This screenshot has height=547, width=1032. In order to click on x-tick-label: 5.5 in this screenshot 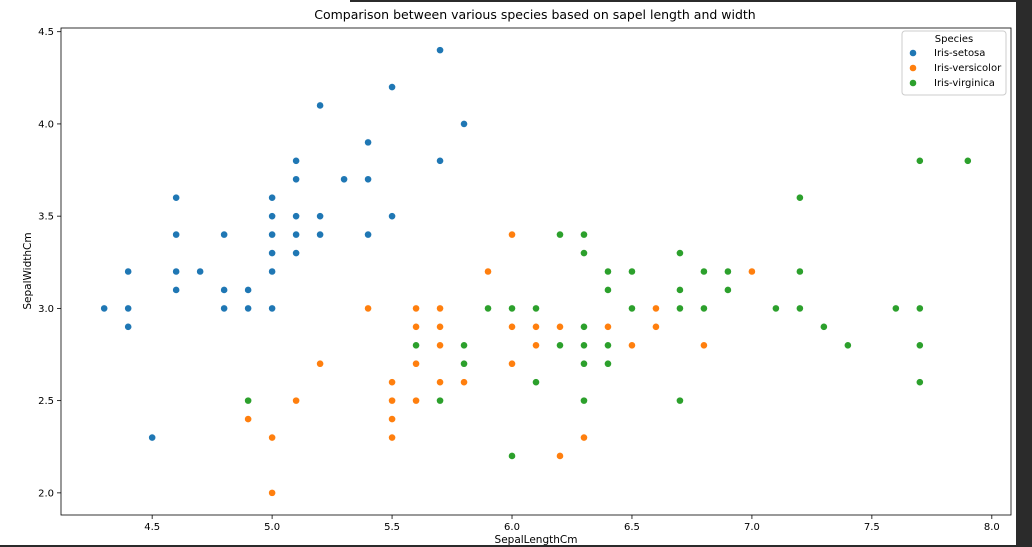, I will do `click(392, 527)`.